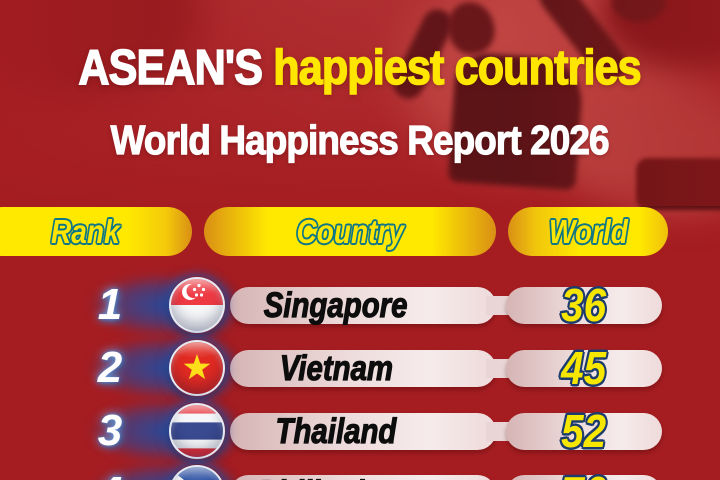 This screenshot has height=480, width=720. I want to click on rank-number: 1, so click(110, 304).